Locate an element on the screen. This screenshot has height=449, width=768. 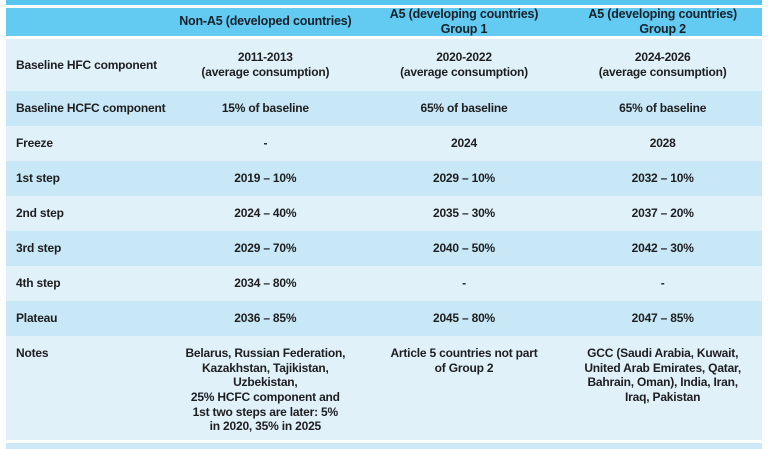
cell-non-a5: 2029 – 70% is located at coordinates (265, 248).